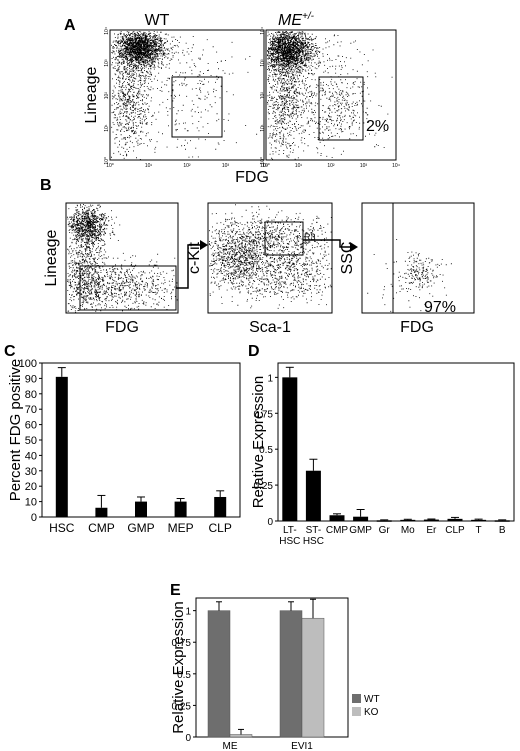 The height and width of the screenshot is (751, 520). Describe the element at coordinates (385, 530) in the screenshot. I see `x-tick-label: Gr` at that location.